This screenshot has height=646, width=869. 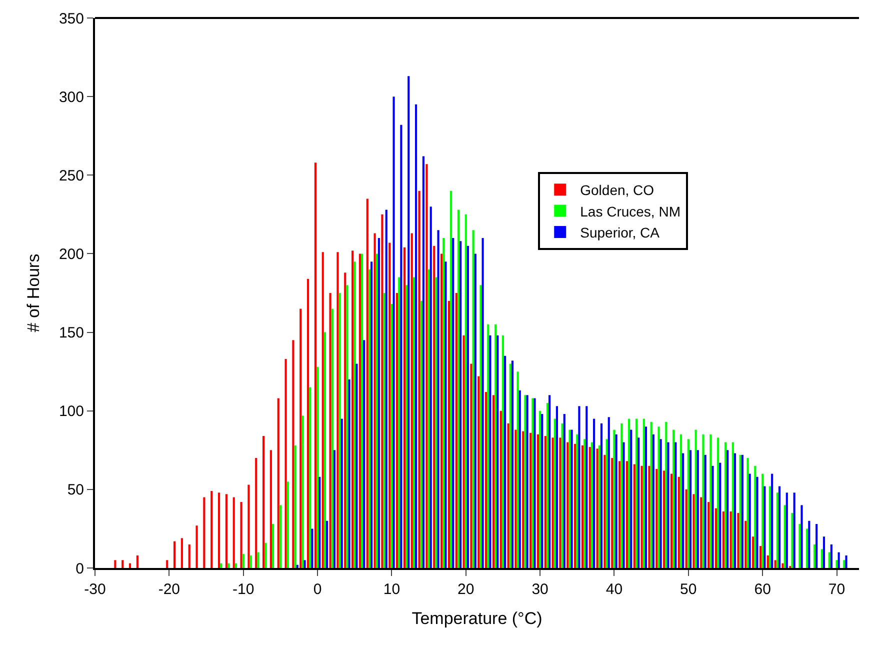 What do you see at coordinates (617, 190) in the screenshot?
I see `legend-label: Golden, CO` at bounding box center [617, 190].